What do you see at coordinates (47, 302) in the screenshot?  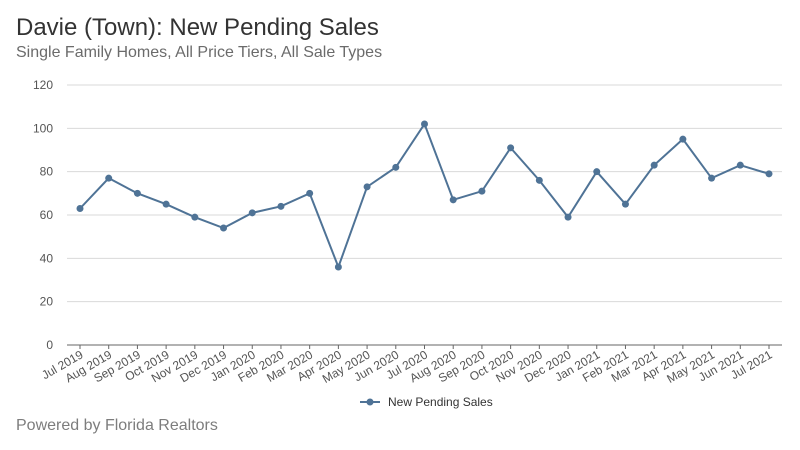 I see `y-tick-label: 20` at bounding box center [47, 302].